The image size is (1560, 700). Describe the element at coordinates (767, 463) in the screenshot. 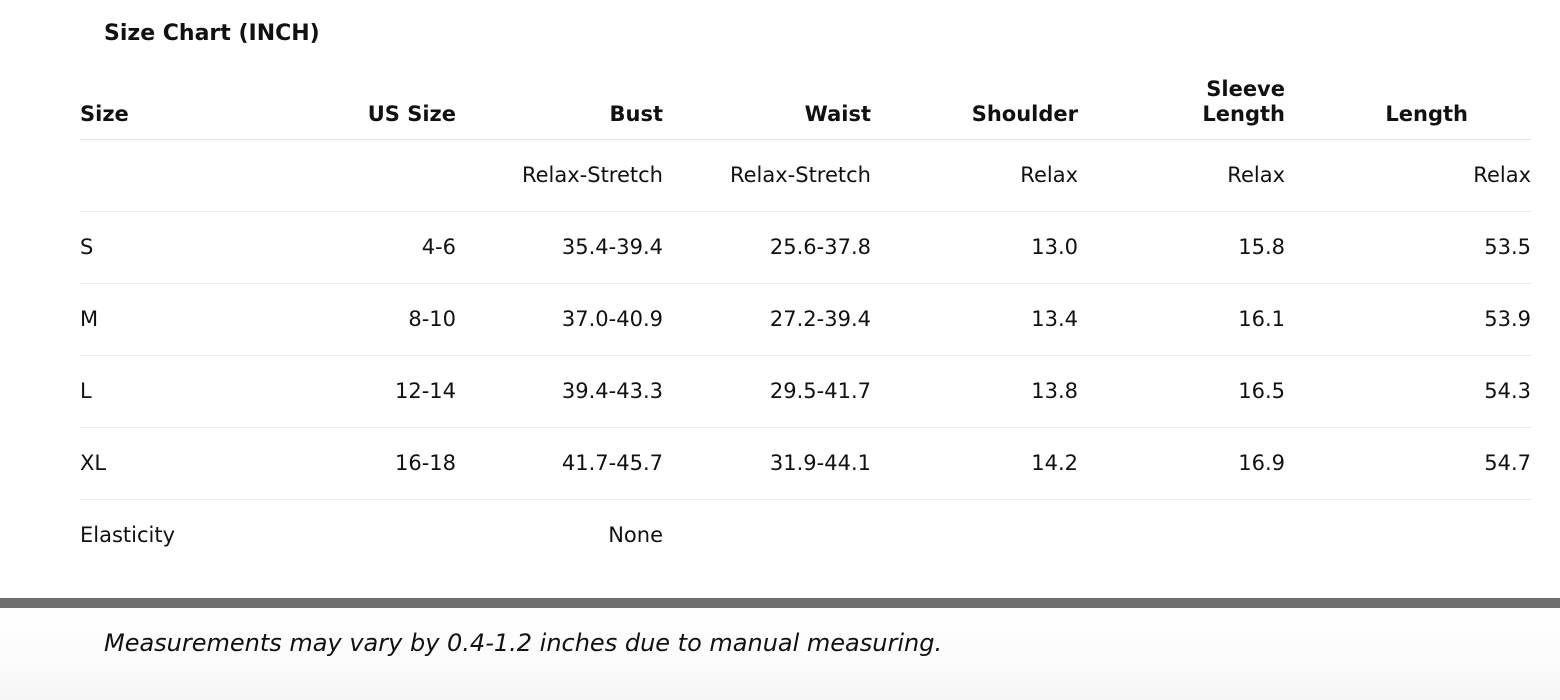

I see `waist-cell: 31.9-44.1` at that location.